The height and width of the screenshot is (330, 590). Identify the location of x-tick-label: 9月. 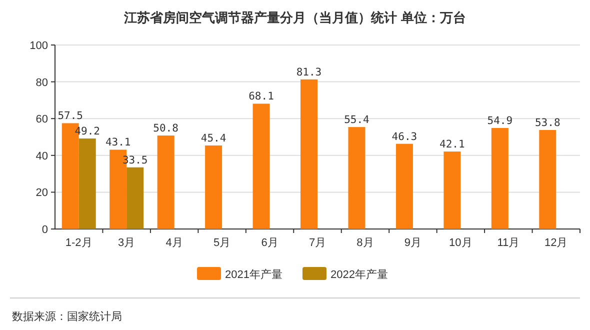
(413, 243).